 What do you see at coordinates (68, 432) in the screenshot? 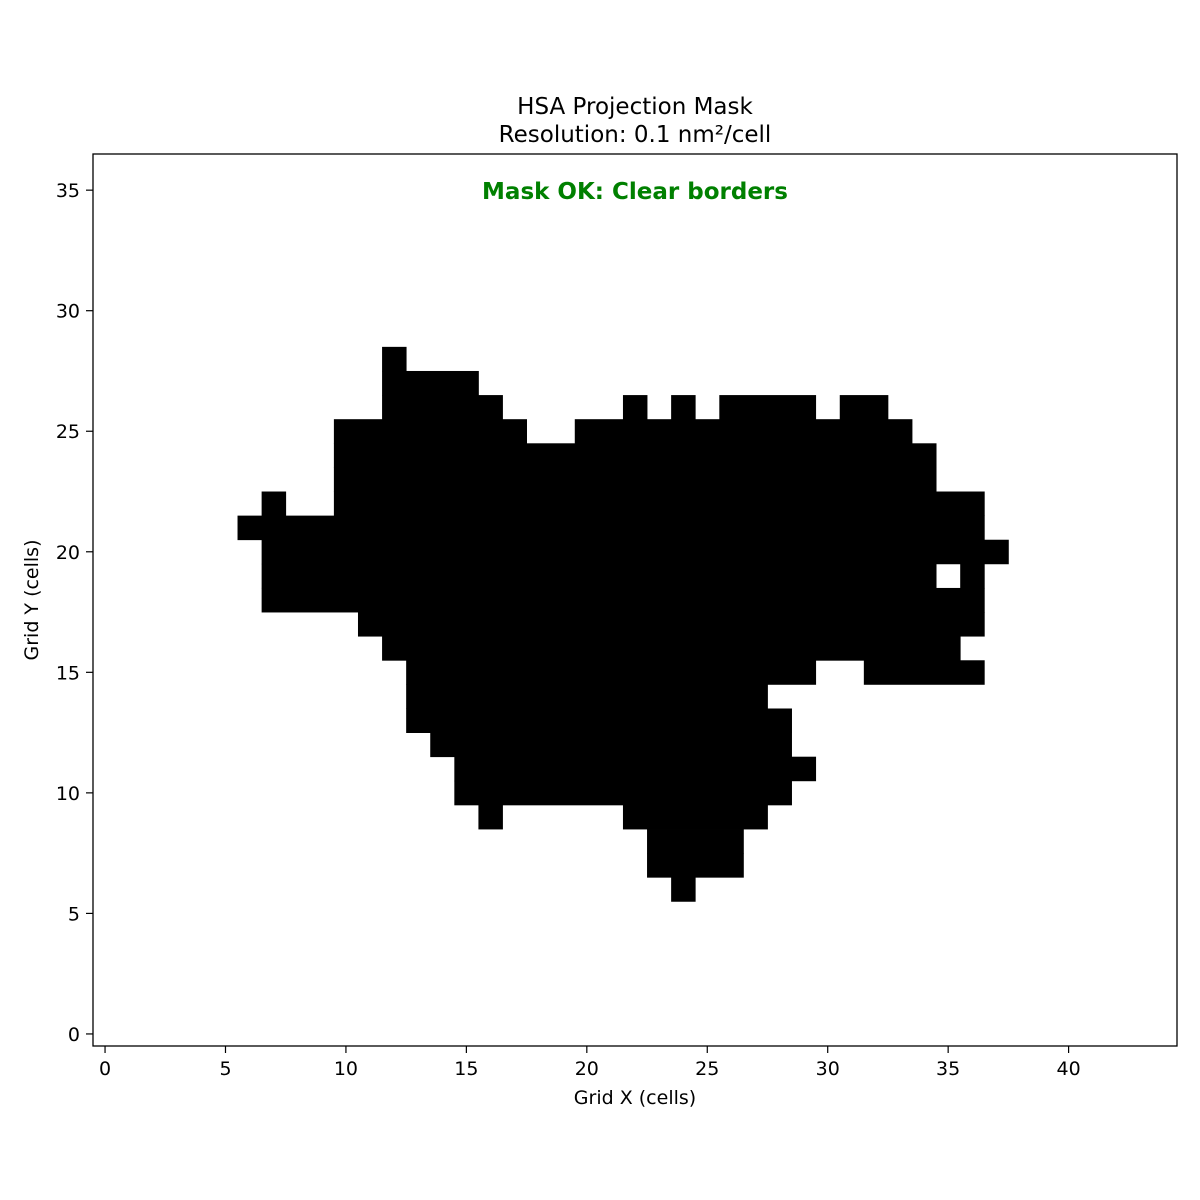
I see `y-tick-label: 25` at bounding box center [68, 432].